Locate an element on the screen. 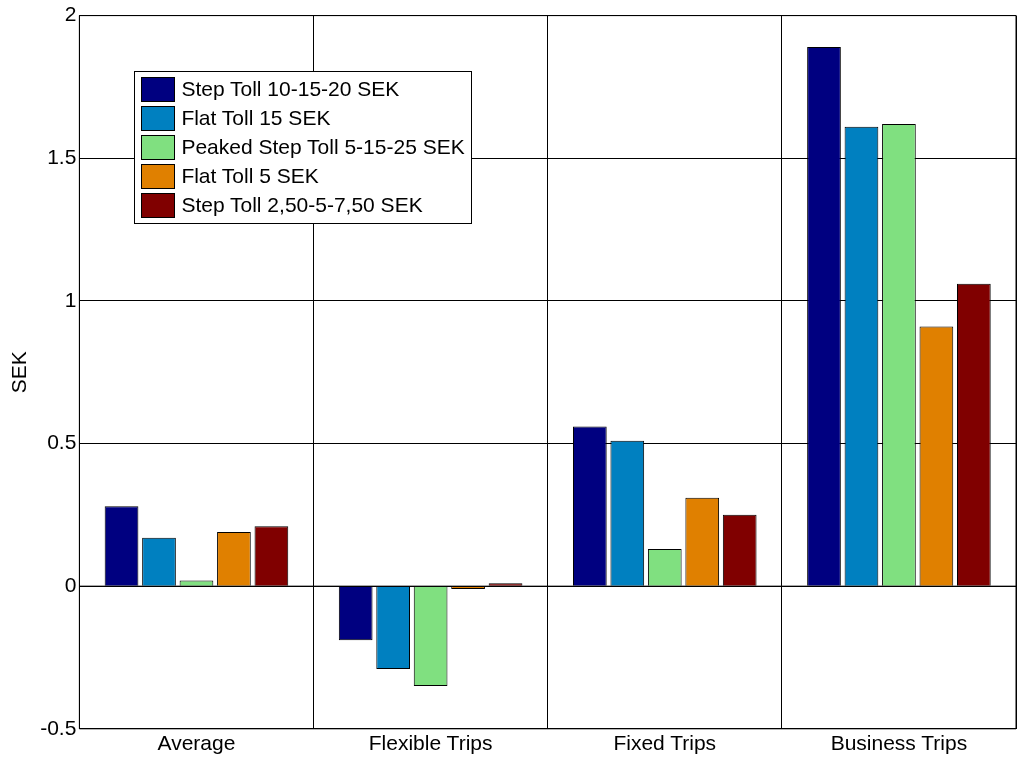  y-tick-label: 2 is located at coordinates (70, 14).